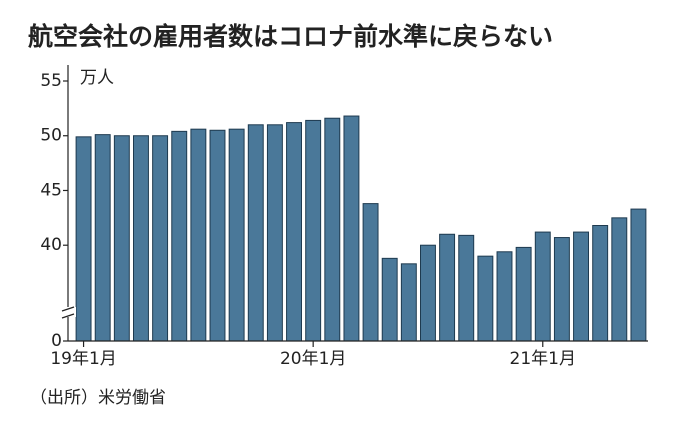 This screenshot has height=427, width=689. What do you see at coordinates (56, 341) in the screenshot?
I see `y-tick-label: 0` at bounding box center [56, 341].